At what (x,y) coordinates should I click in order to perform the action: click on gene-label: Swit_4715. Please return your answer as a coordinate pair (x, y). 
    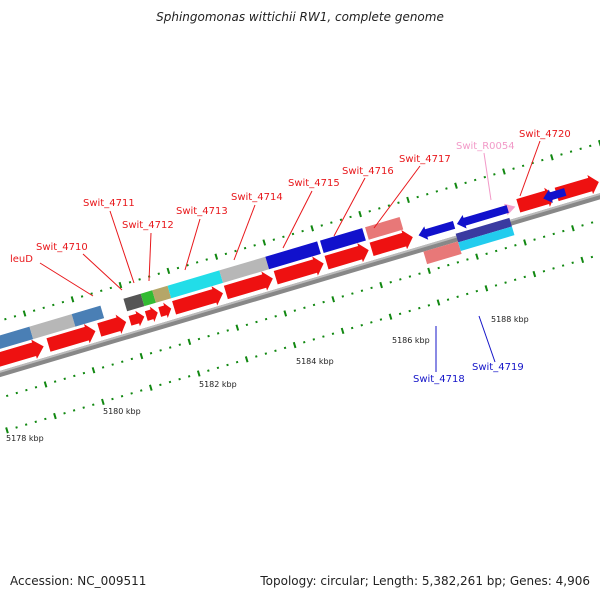
    Looking at the image, I should click on (314, 183).